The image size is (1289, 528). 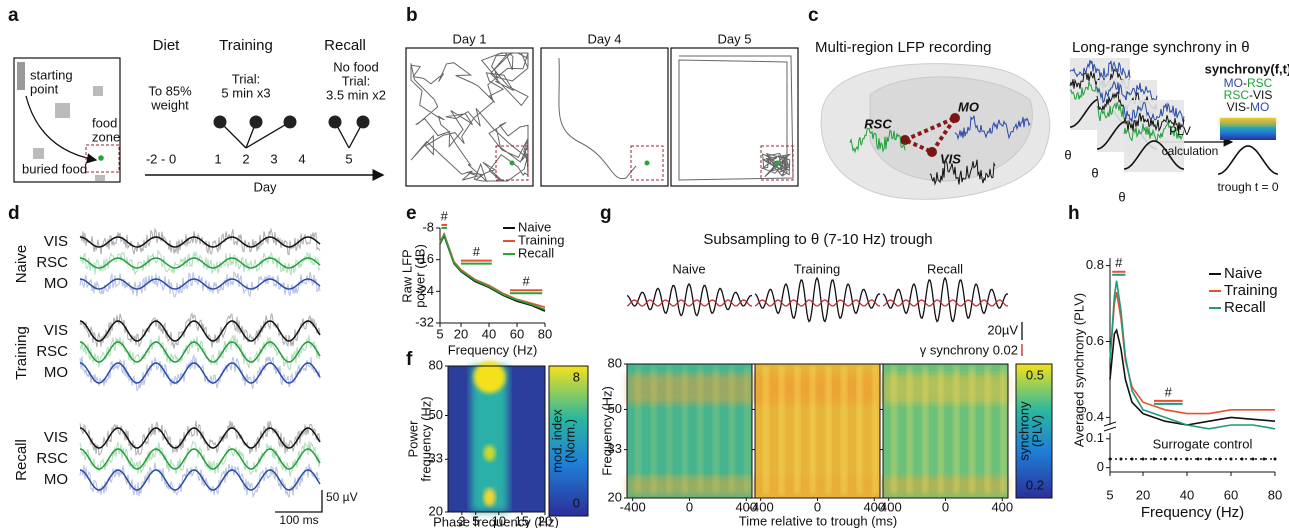 What do you see at coordinates (877, 141) in the screenshot?
I see `lfp-trace` at bounding box center [877, 141].